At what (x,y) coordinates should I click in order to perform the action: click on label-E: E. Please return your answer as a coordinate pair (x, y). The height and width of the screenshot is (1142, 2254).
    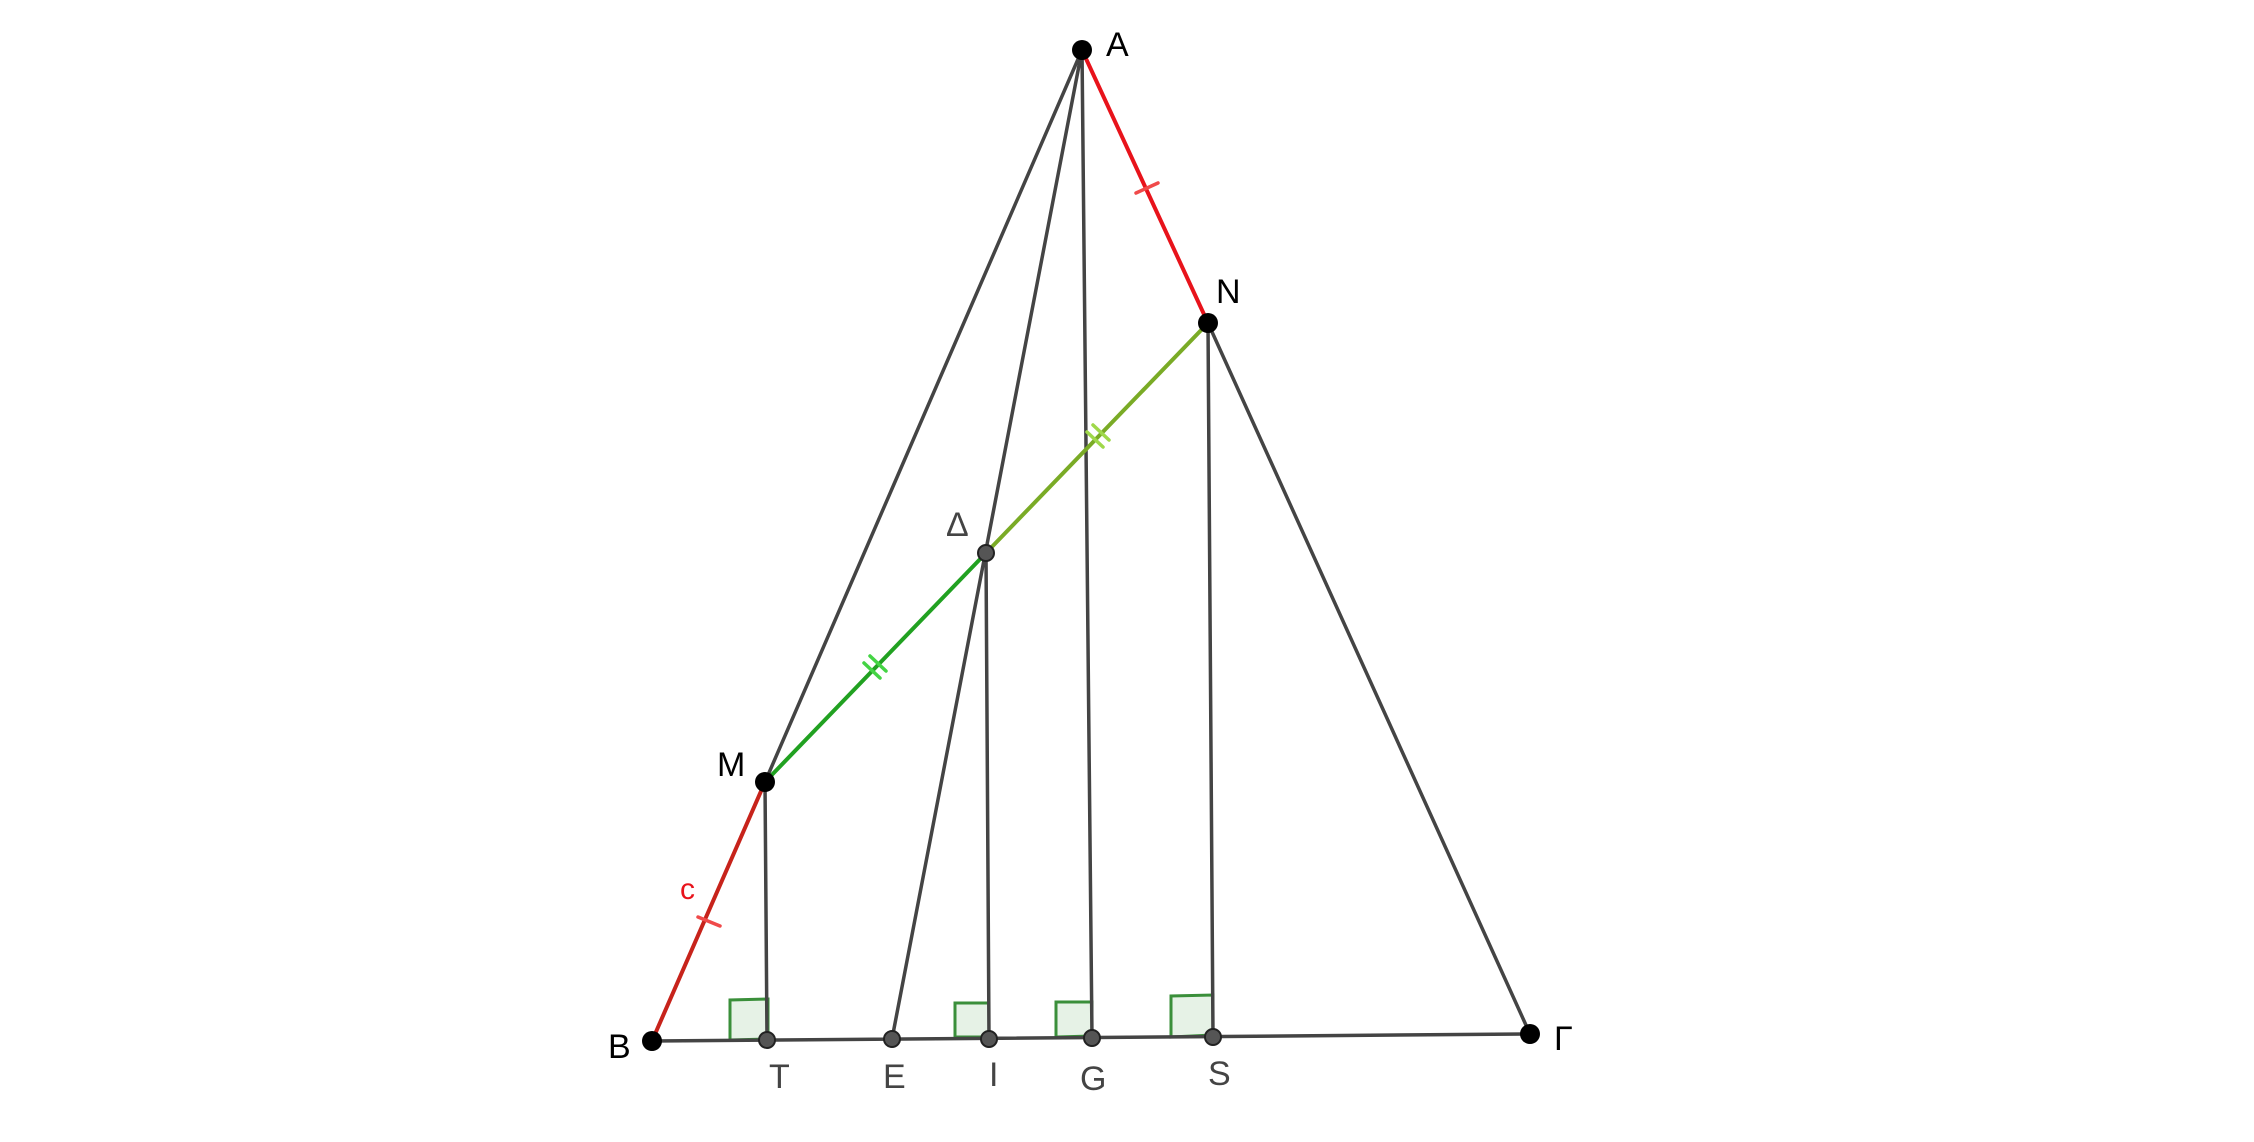
    Looking at the image, I should click on (894, 1077).